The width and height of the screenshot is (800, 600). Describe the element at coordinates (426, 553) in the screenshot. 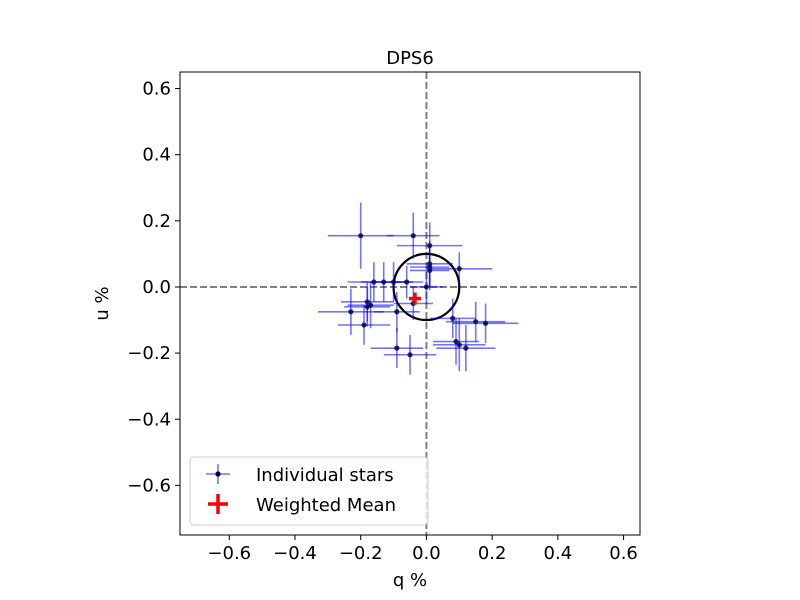

I see `x-tick-label: 0.0` at that location.